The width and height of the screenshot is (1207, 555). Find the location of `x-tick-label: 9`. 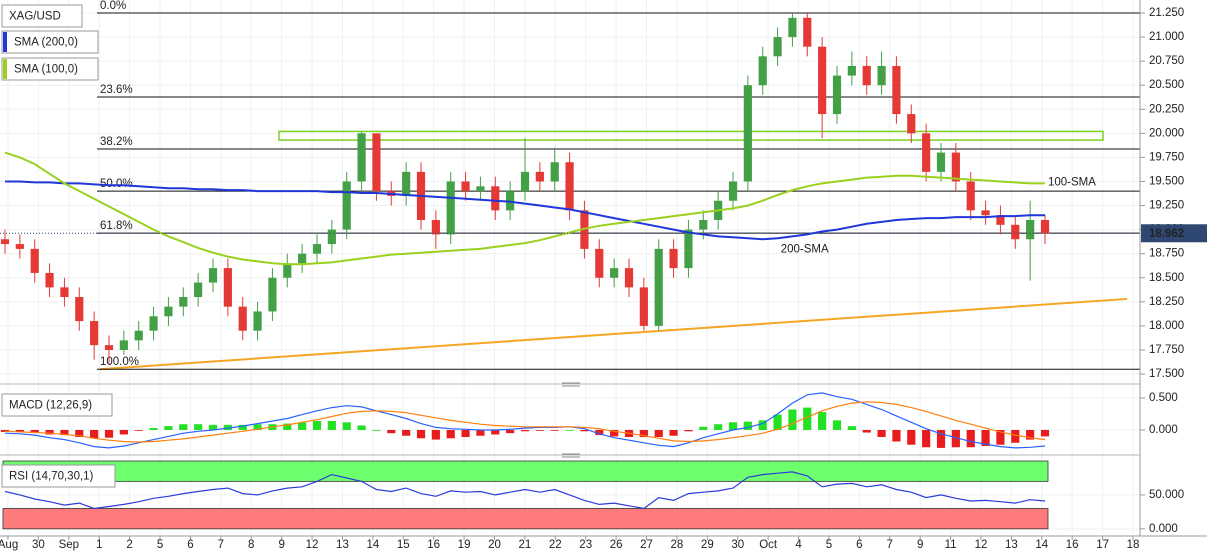

x-tick-label: 9 is located at coordinates (920, 545).